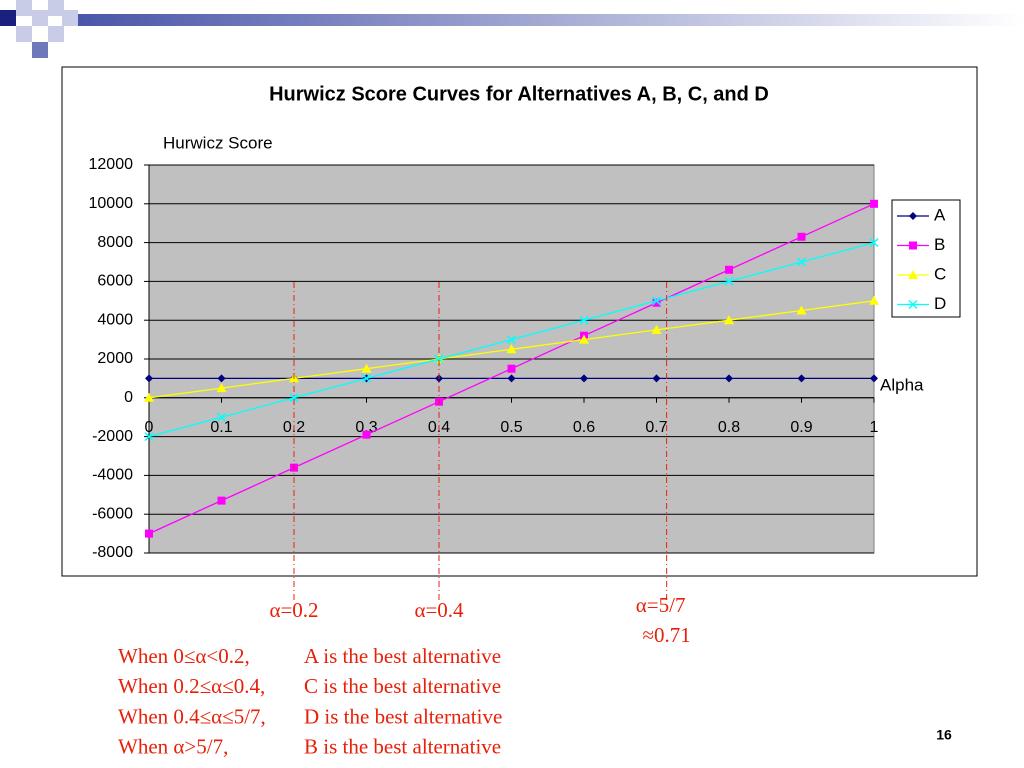 This screenshot has width=1024, height=768. I want to click on x-axis-label: Alpha, so click(902, 384).